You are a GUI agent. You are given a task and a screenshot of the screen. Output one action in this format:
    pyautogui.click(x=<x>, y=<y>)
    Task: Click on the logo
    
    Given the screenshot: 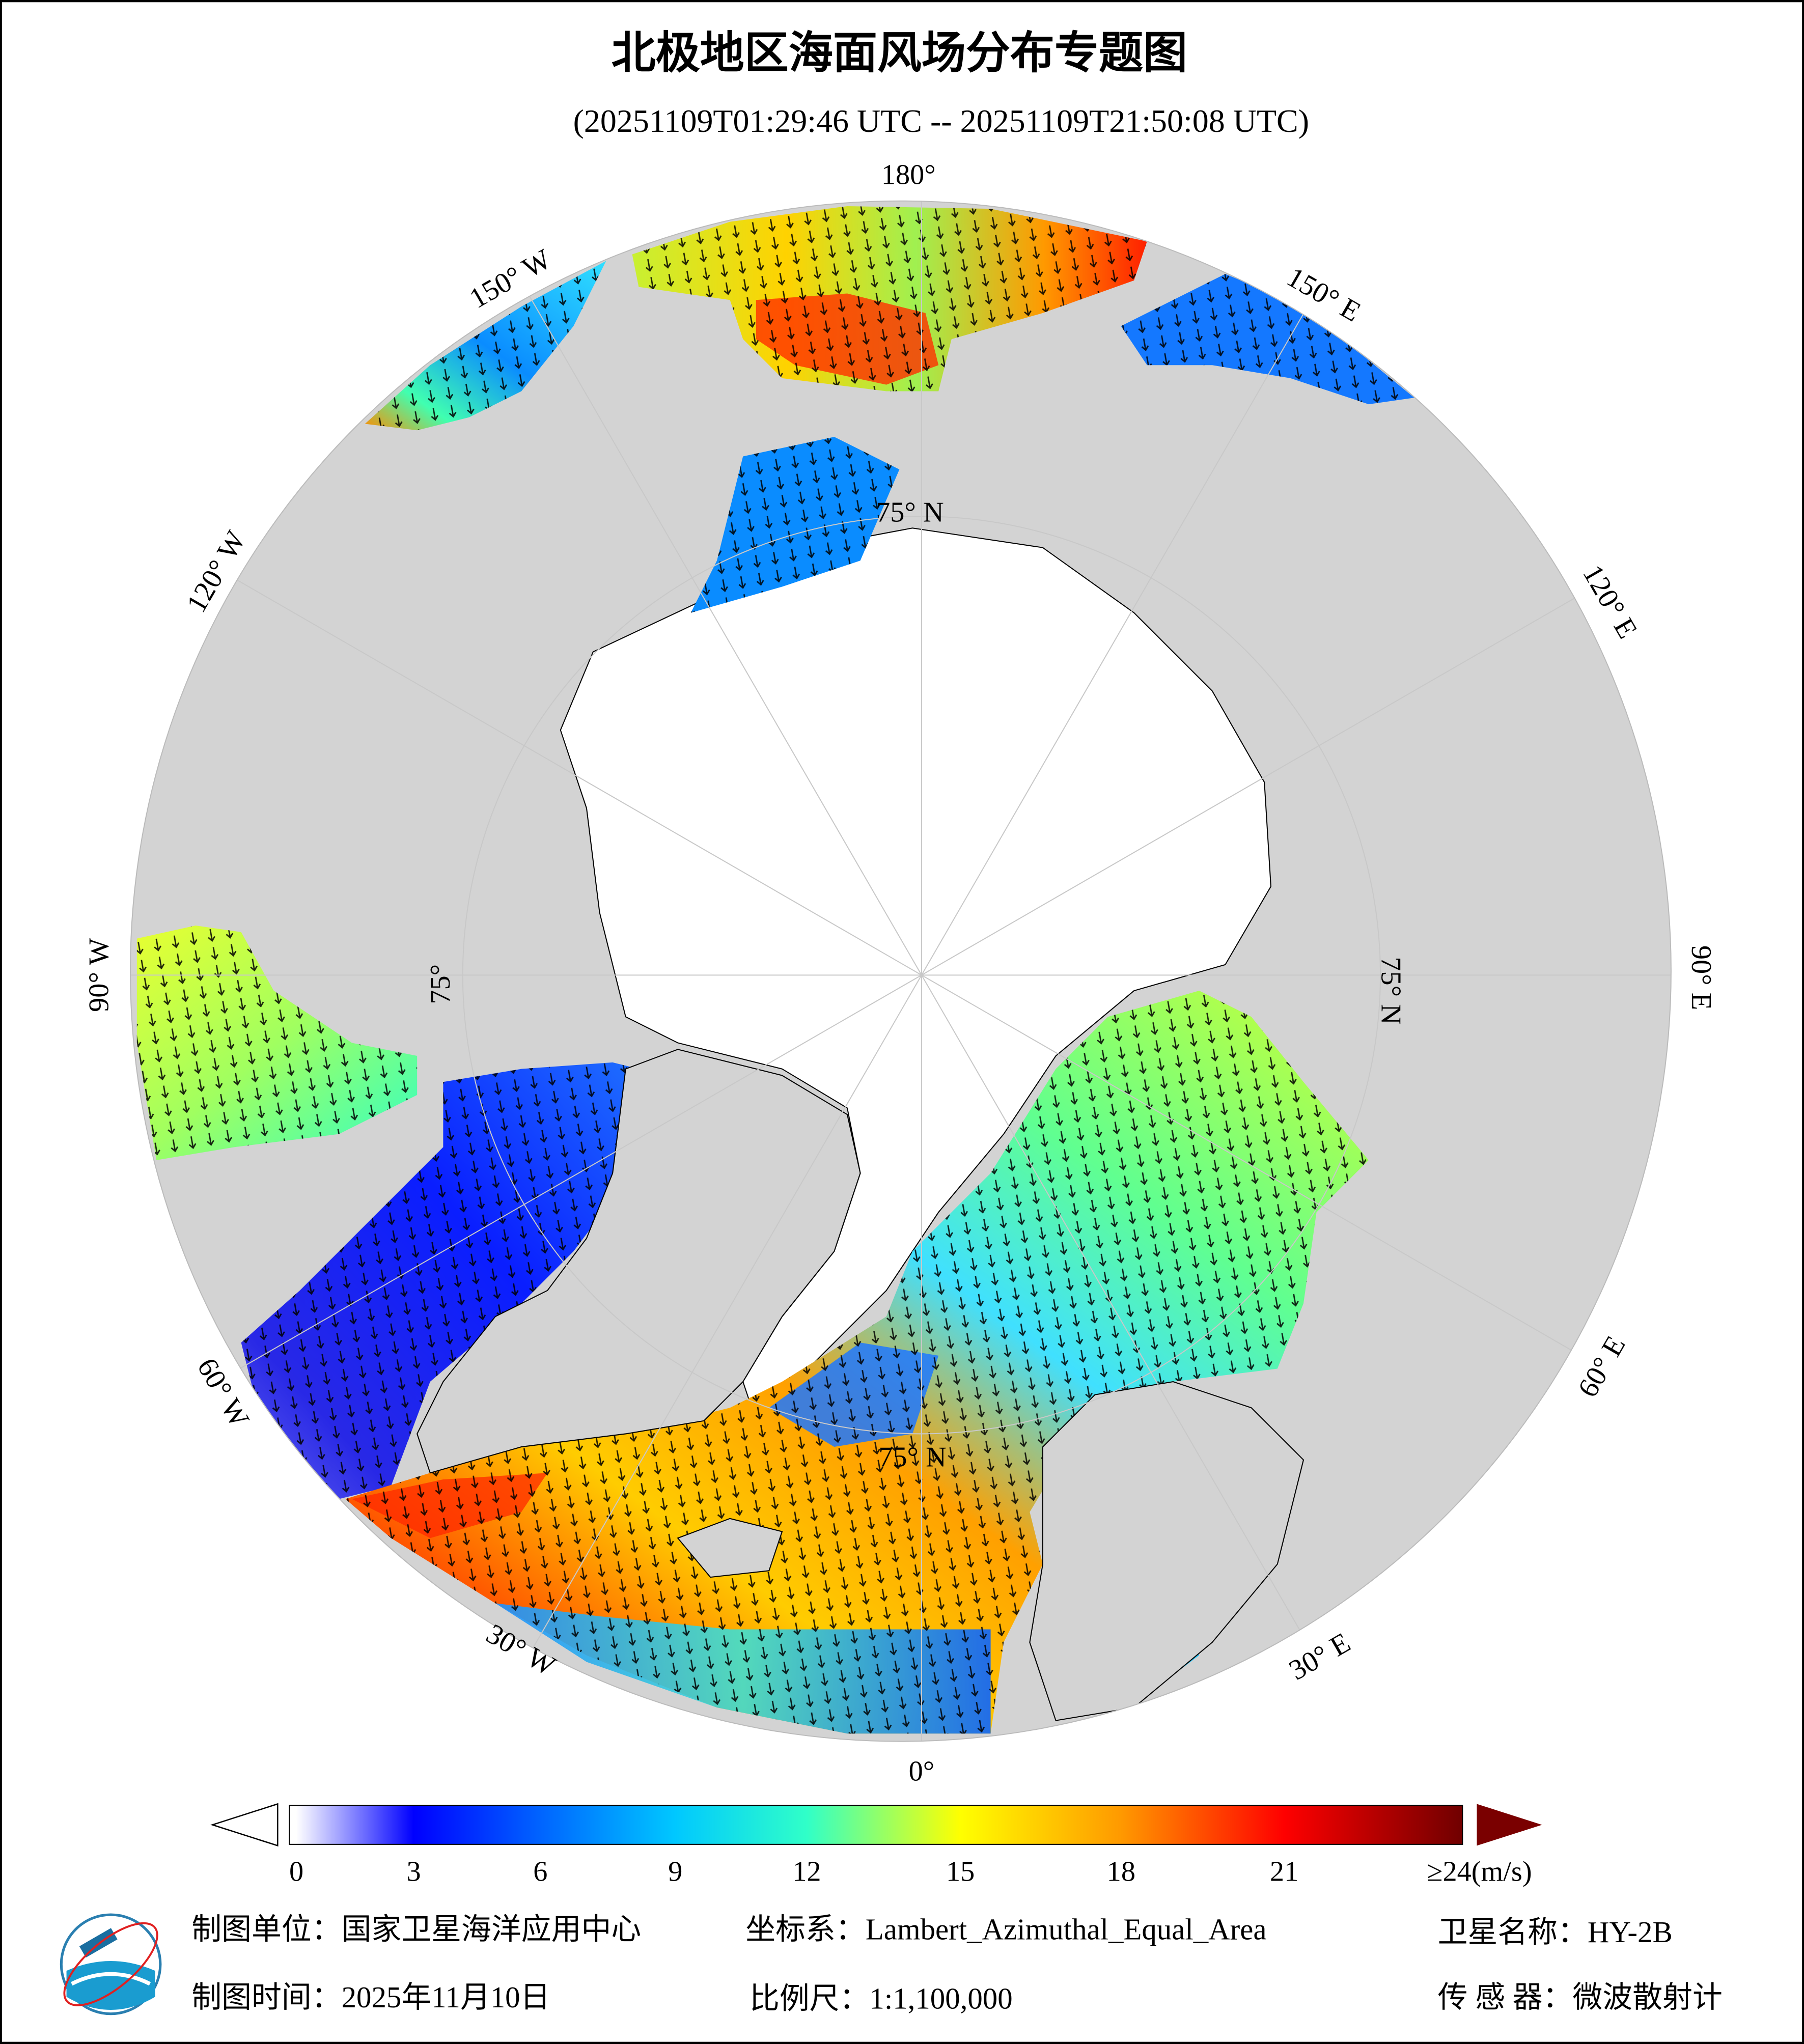 What is the action you would take?
    pyautogui.click(x=111, y=1964)
    